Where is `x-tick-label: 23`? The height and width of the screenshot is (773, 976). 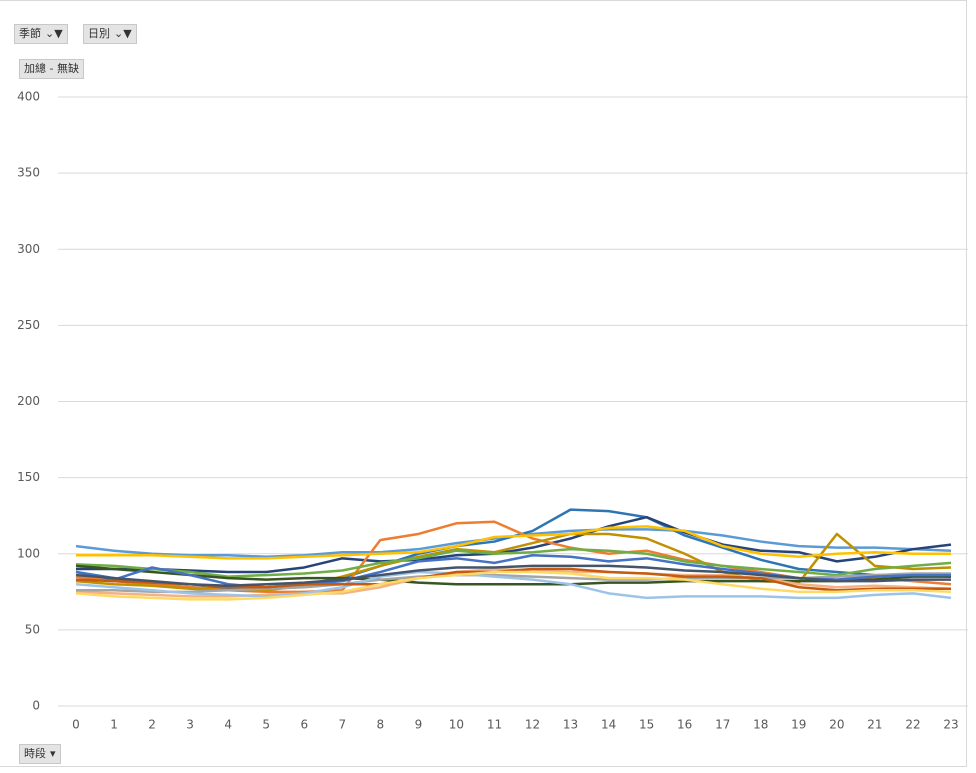 x-tick-label: 23 is located at coordinates (950, 725).